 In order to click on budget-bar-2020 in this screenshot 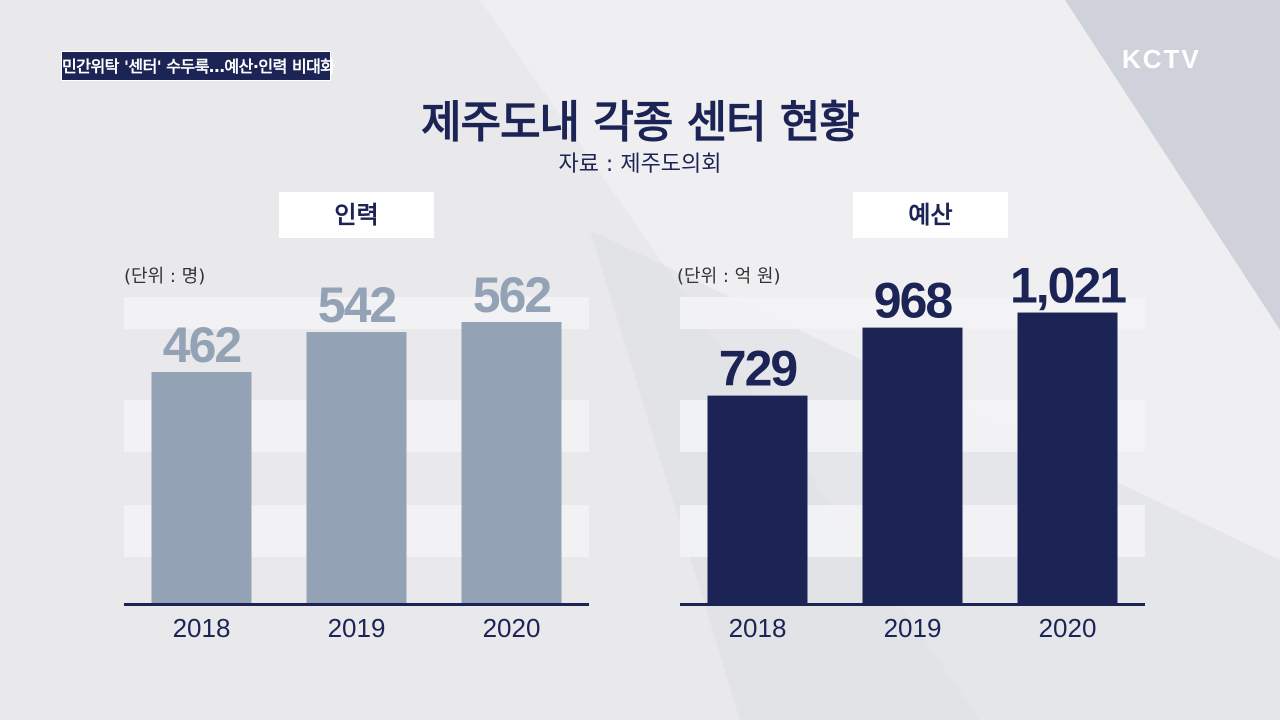, I will do `click(1067, 457)`.